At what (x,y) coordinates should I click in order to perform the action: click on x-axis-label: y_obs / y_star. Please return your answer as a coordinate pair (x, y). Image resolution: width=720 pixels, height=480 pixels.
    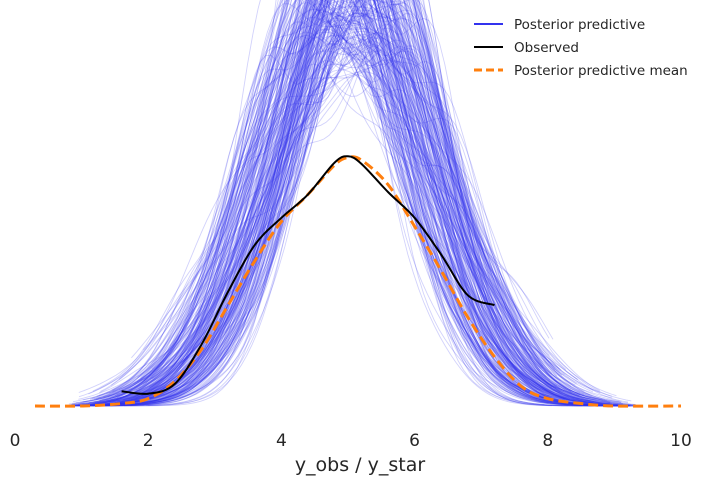
    Looking at the image, I should click on (360, 465).